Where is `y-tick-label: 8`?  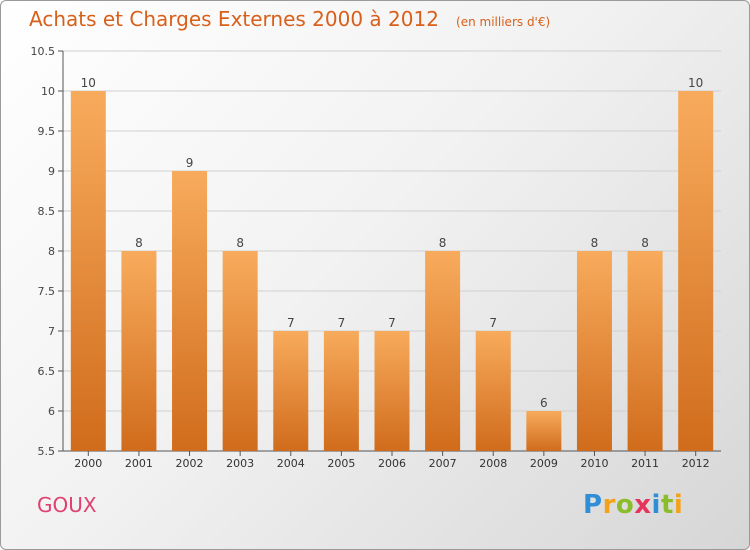 y-tick-label: 8 is located at coordinates (51, 251).